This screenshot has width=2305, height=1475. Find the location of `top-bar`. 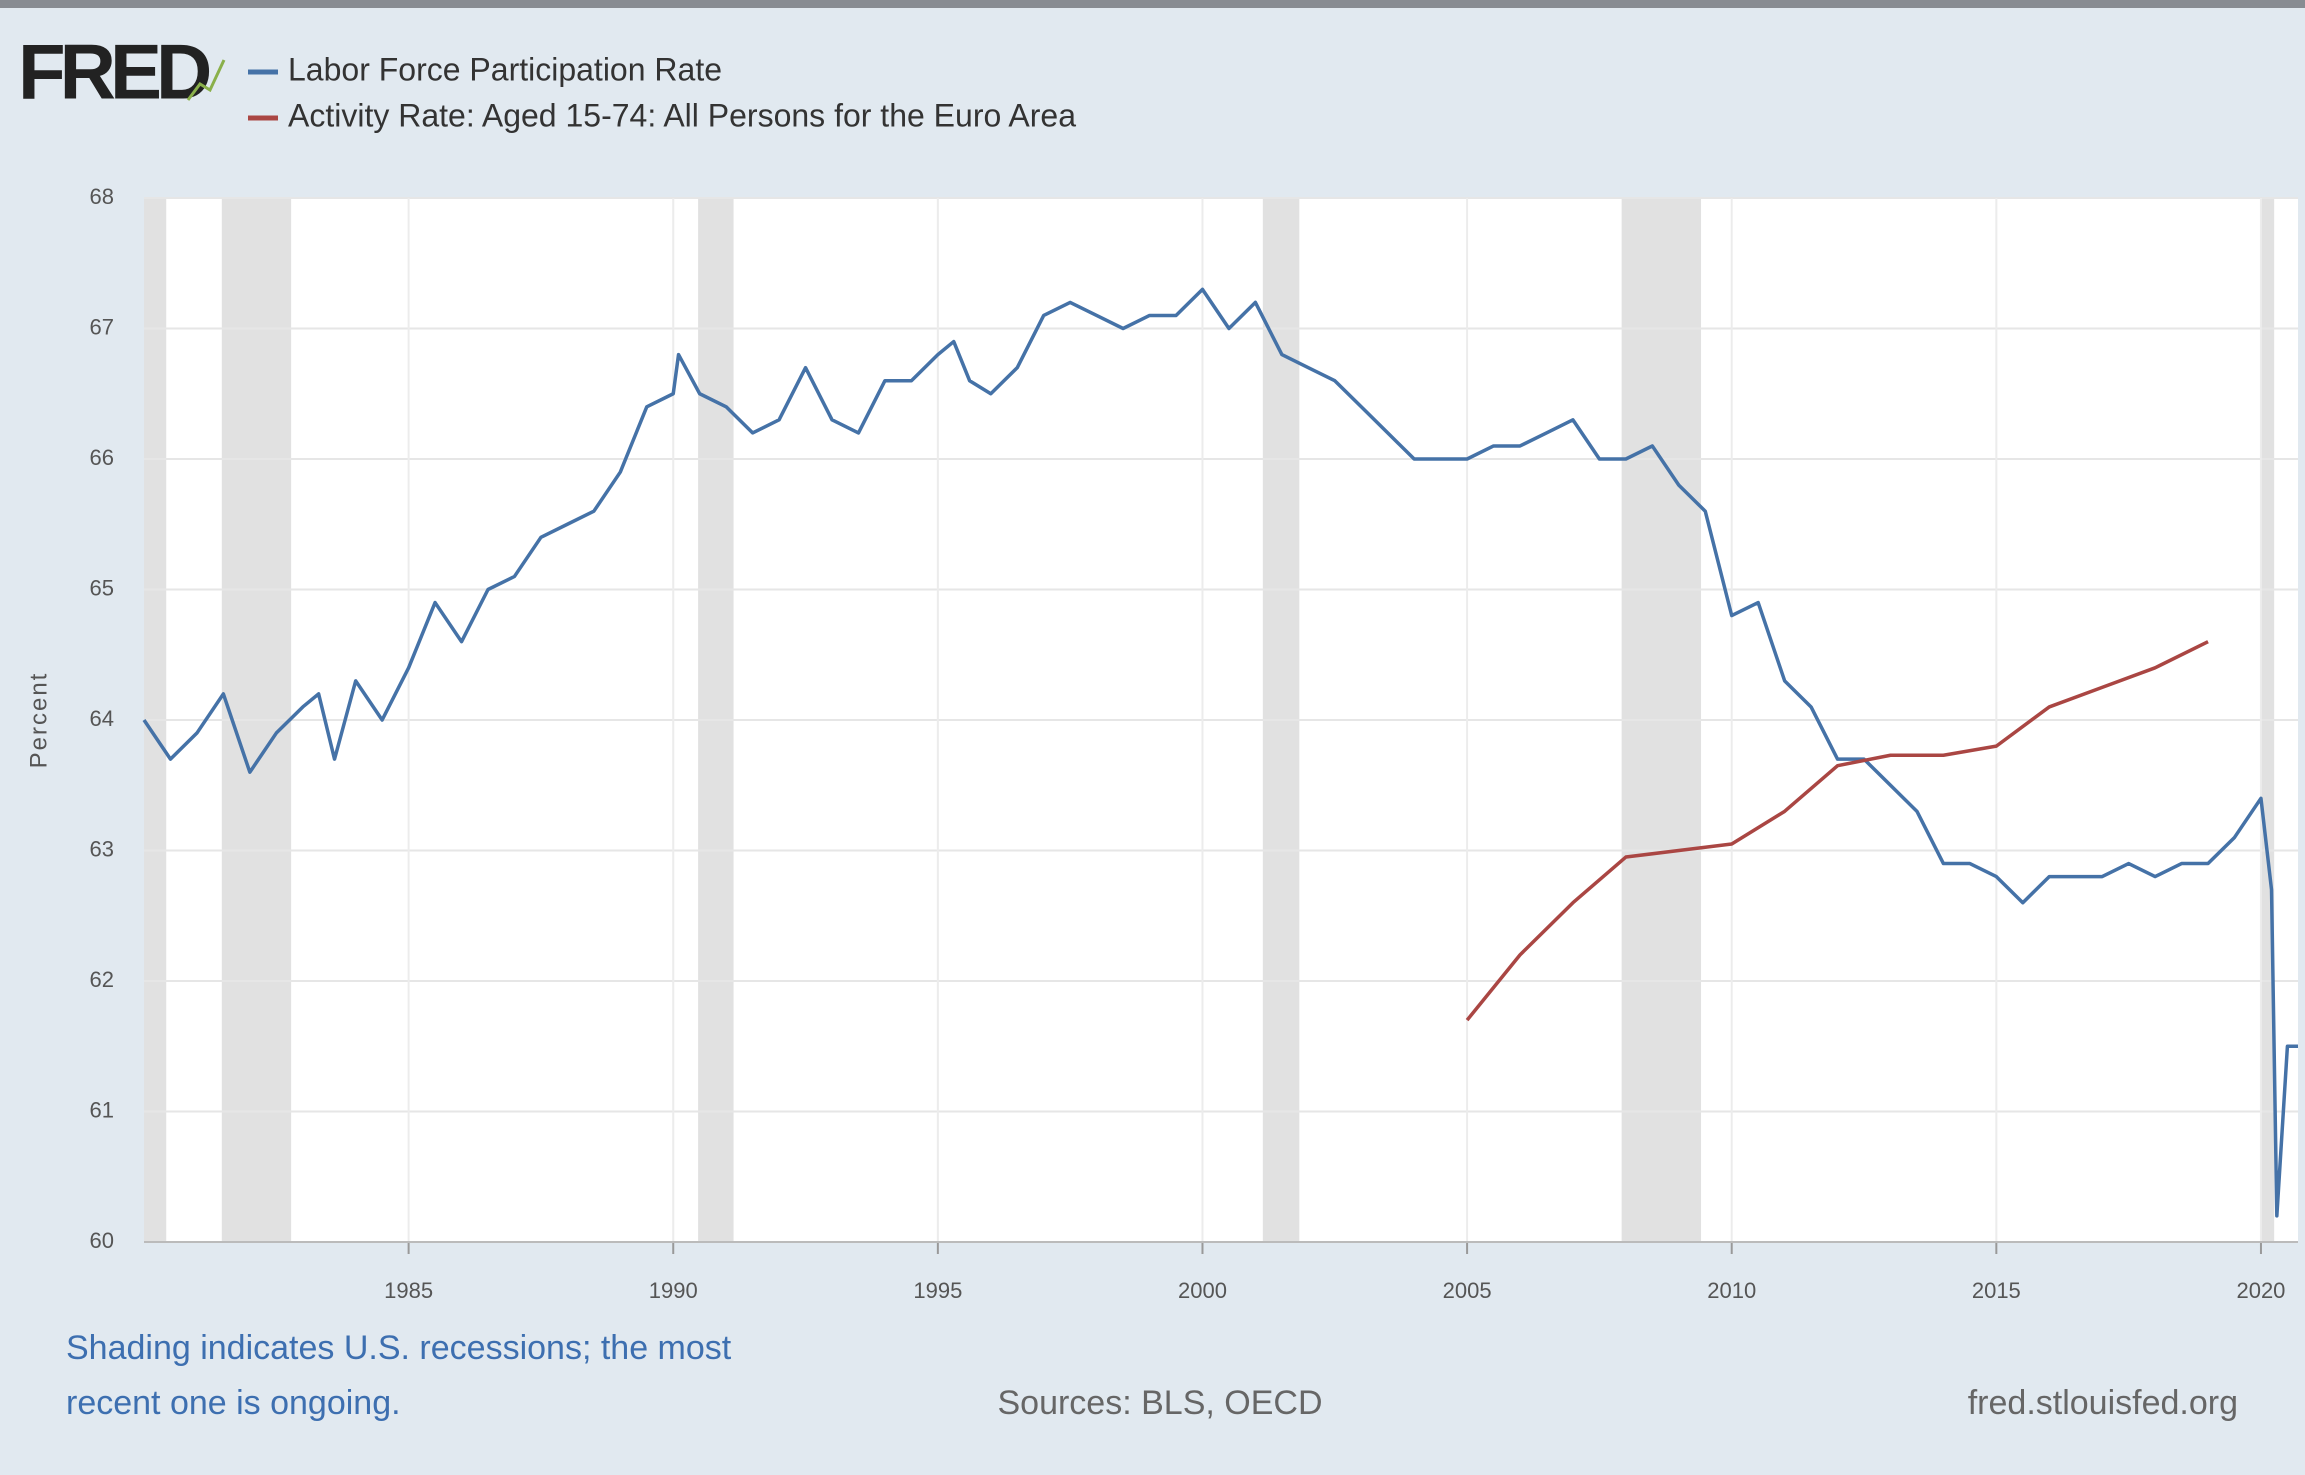

top-bar is located at coordinates (1152, 4).